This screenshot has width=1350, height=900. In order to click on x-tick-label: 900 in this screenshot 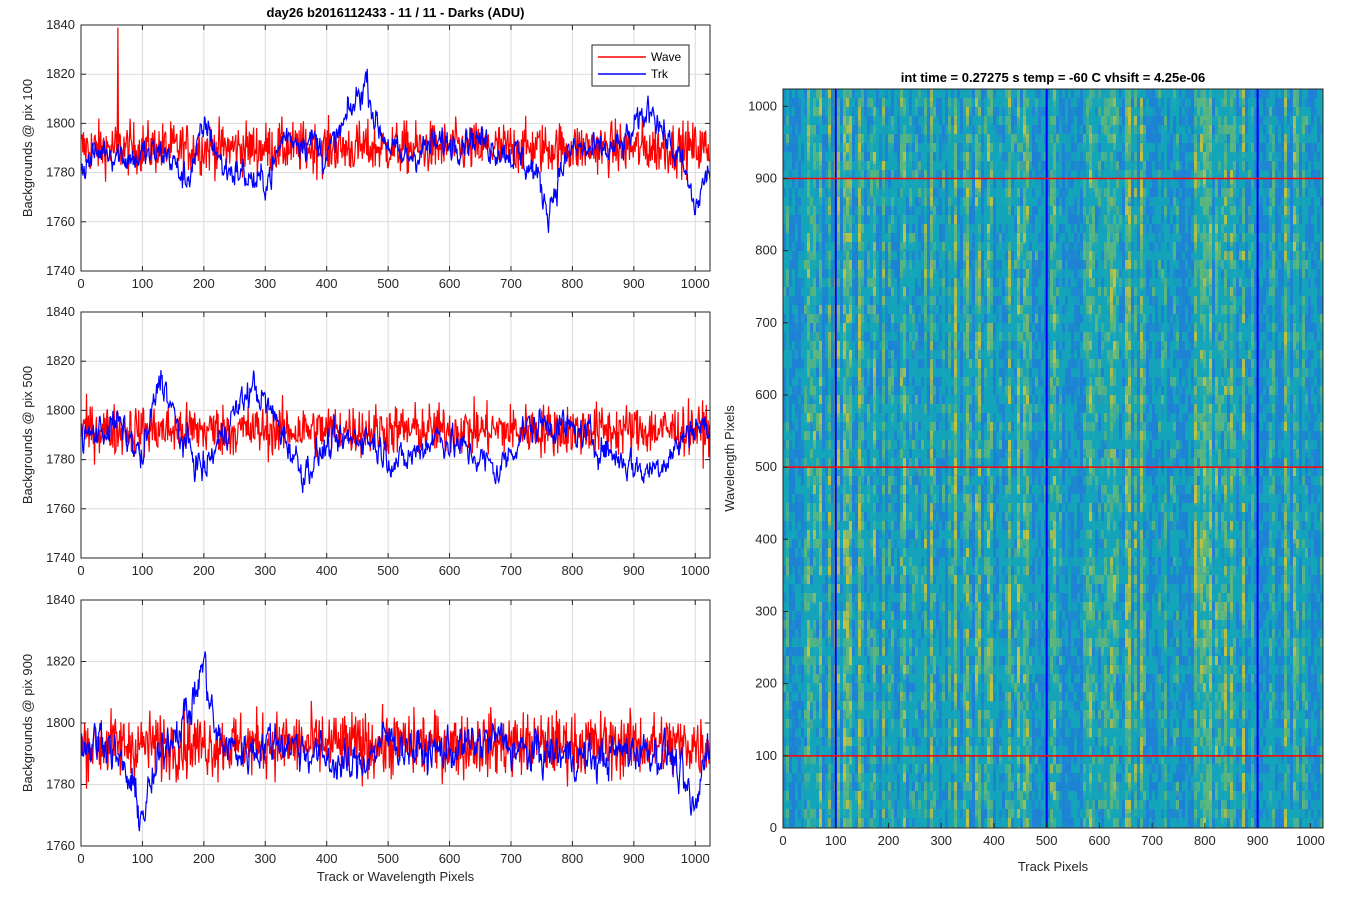, I will do `click(634, 570)`.